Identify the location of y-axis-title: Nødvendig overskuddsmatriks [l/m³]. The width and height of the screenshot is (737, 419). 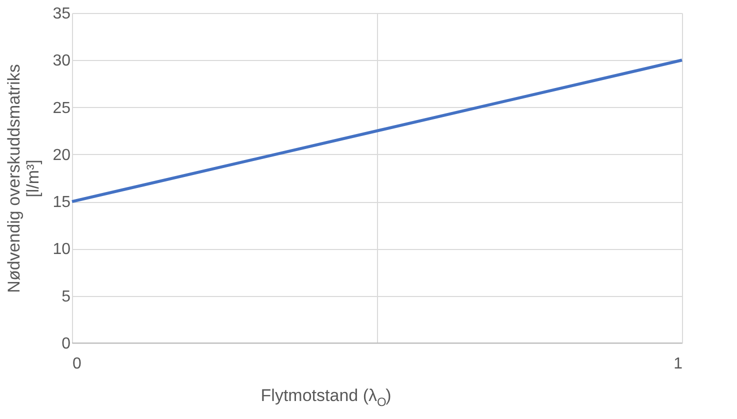
(23, 178).